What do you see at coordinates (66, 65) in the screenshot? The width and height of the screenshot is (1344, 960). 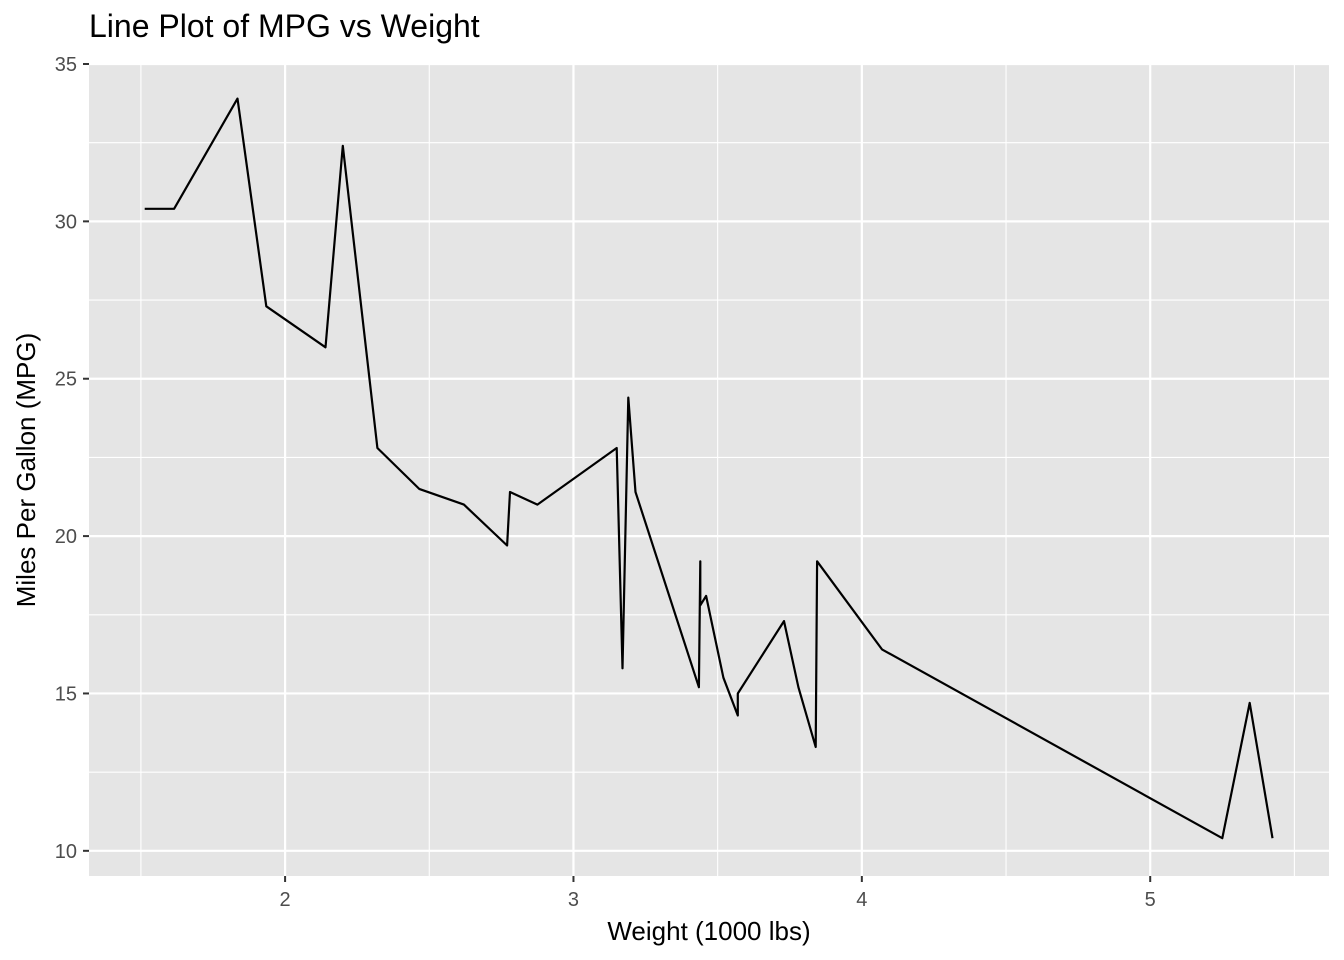 I see `y-tick-label: 35` at bounding box center [66, 65].